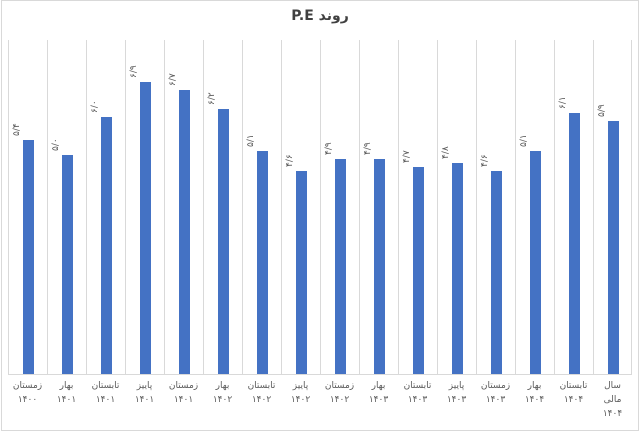 This screenshot has height=437, width=640. I want to click on x-axis-label: پاییز ۱۴۰۱, so click(144, 393).